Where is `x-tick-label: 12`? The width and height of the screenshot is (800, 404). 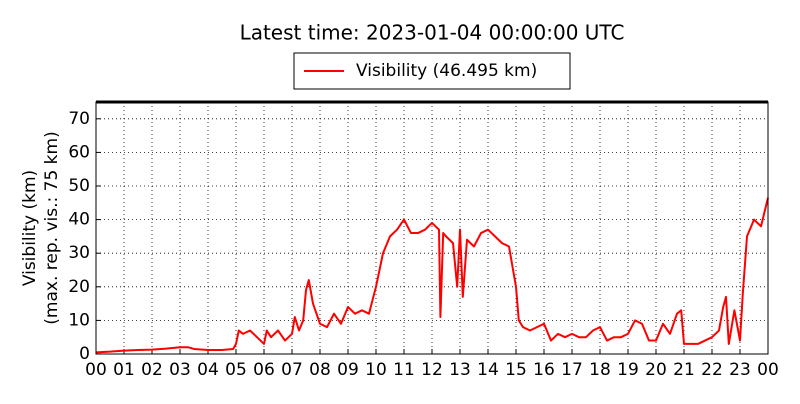 x-tick-label: 12 is located at coordinates (432, 370).